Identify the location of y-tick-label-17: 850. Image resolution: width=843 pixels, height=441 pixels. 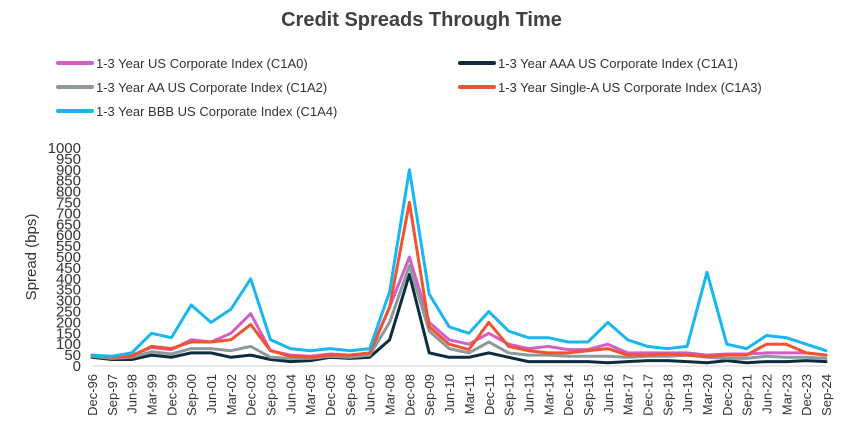
(68, 181).